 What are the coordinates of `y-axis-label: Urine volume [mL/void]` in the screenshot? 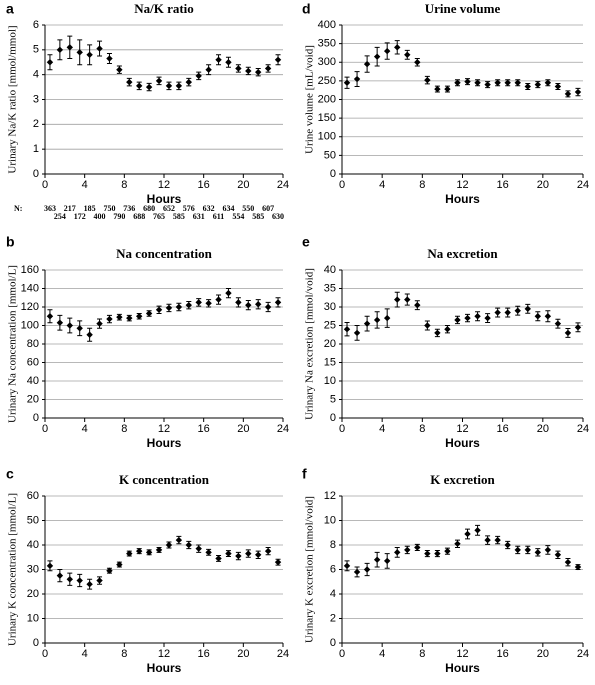 It's located at (310, 99).